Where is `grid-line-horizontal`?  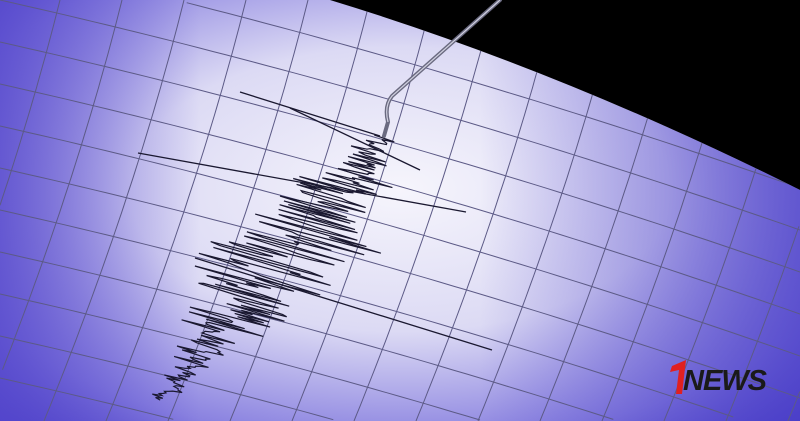
grid-line-horizontal is located at coordinates (87, 398).